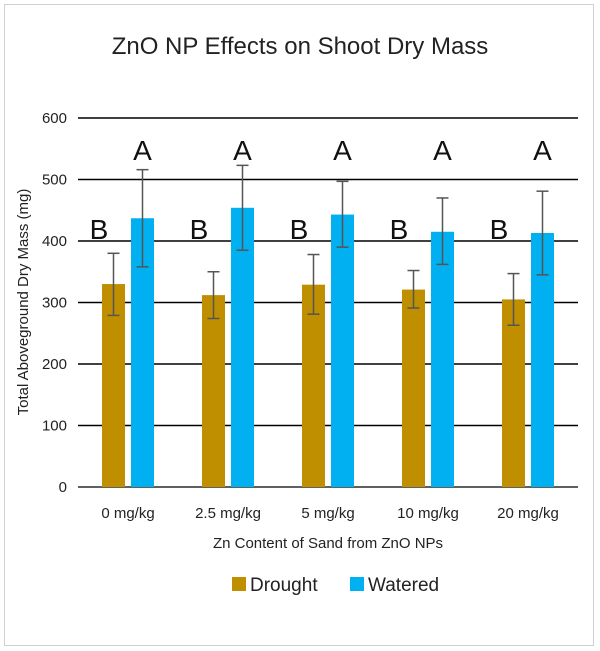  Describe the element at coordinates (528, 513) in the screenshot. I see `x-tick-label: 20 mg/kg` at that location.